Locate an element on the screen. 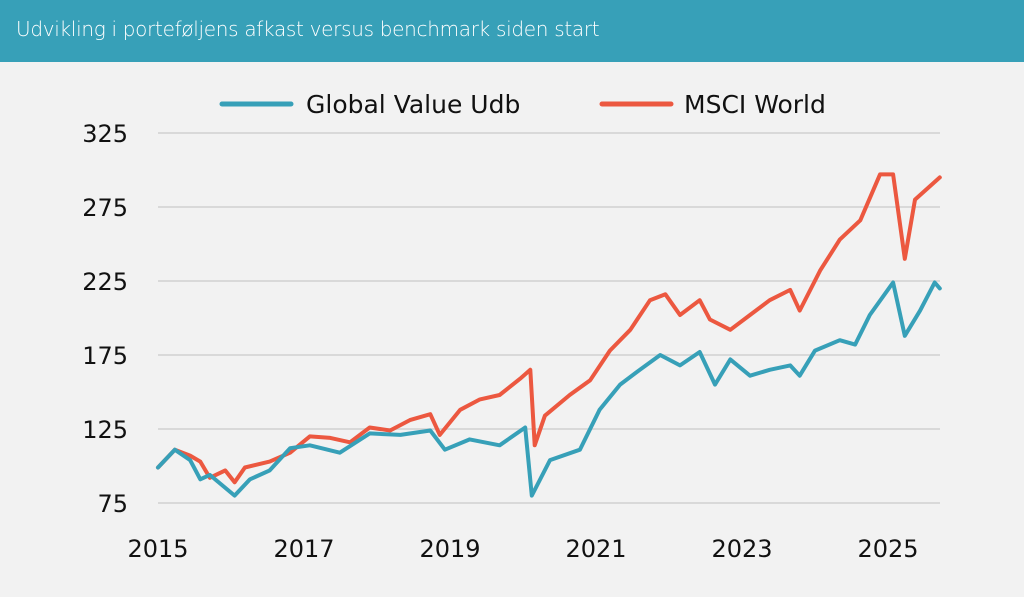 Image resolution: width=1024 pixels, height=597 pixels. x-tick-label: 2019 is located at coordinates (449, 549).